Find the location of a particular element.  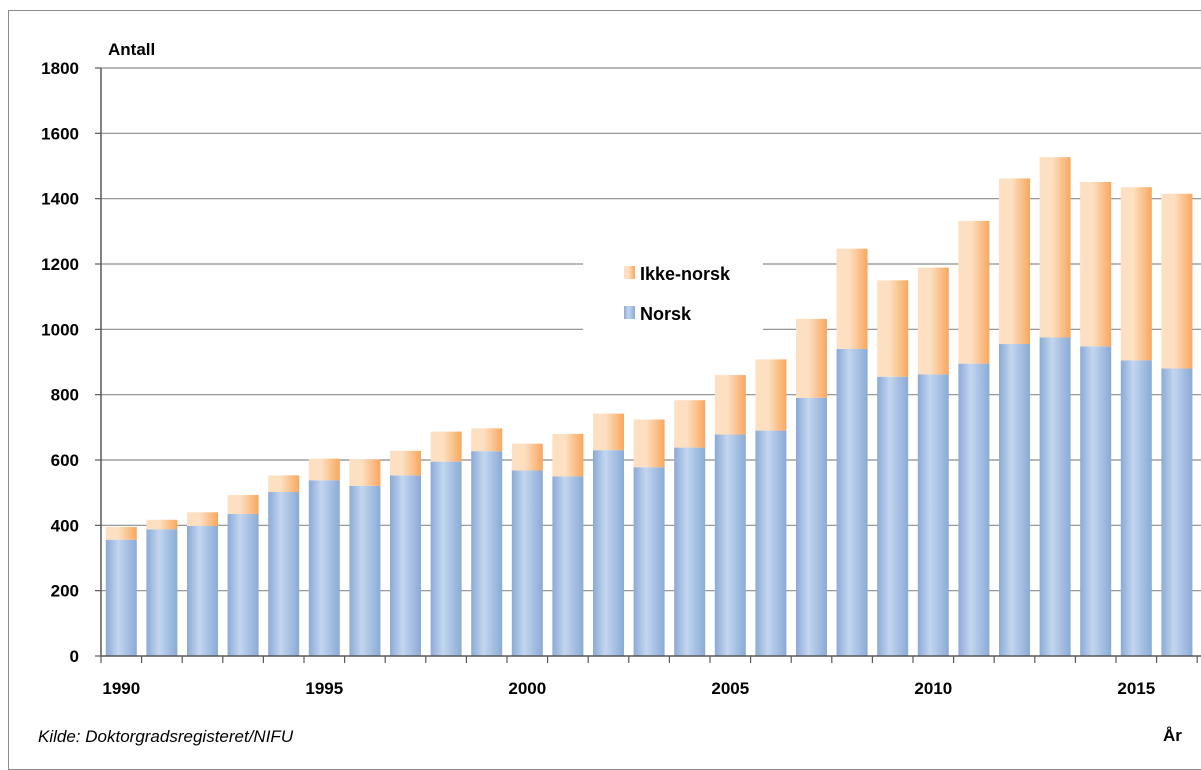

bar-norsk-2008 is located at coordinates (852, 502).